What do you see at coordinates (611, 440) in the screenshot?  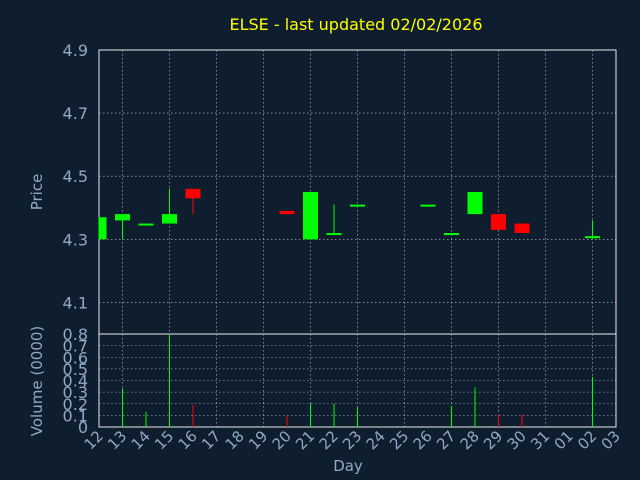 I see `x-tick-label: 03` at bounding box center [611, 440].